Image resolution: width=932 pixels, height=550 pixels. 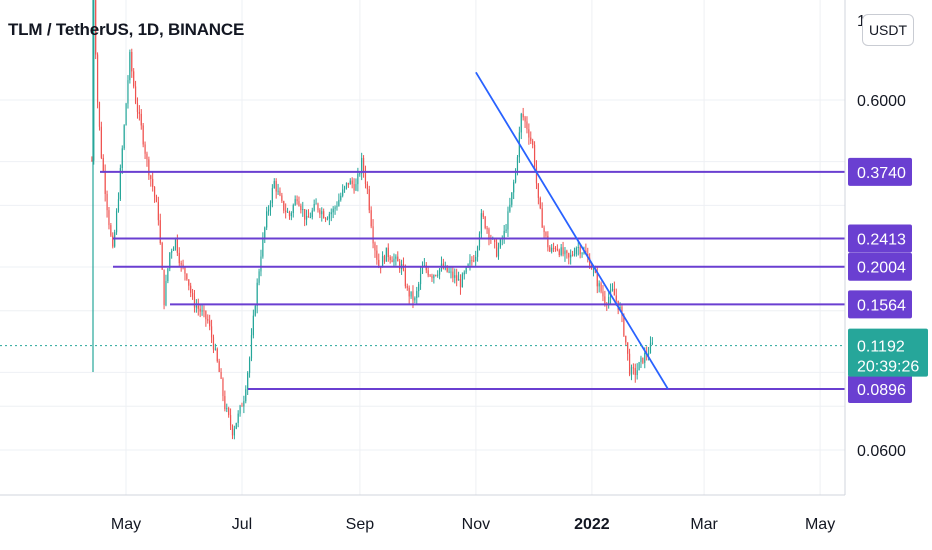 I want to click on time-tick-label: May, so click(x=126, y=524).